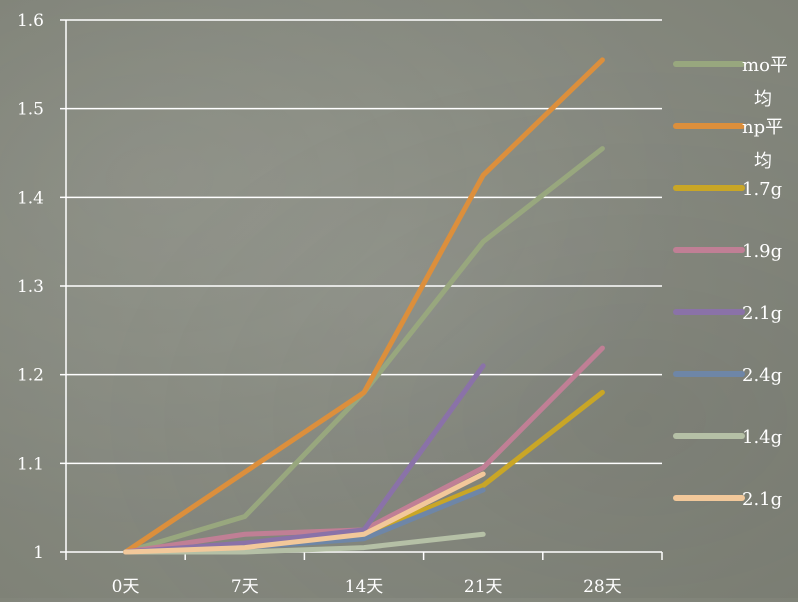 The image size is (798, 602). Describe the element at coordinates (30, 21) in the screenshot. I see `y-tick-label: 1.6` at that location.